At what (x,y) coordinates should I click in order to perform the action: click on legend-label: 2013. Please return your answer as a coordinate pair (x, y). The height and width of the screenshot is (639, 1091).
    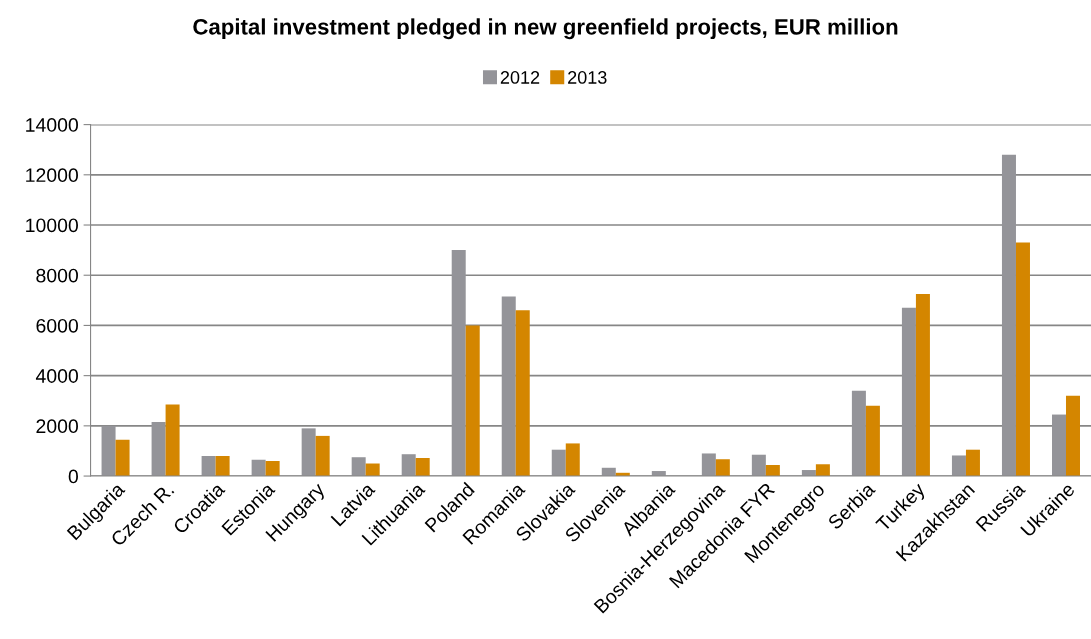
    Looking at the image, I should click on (587, 77).